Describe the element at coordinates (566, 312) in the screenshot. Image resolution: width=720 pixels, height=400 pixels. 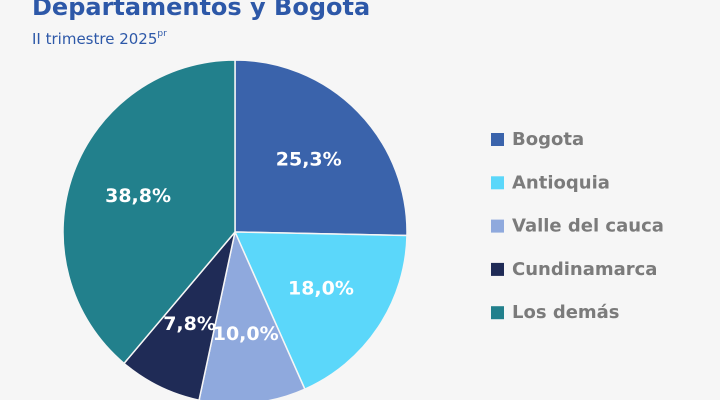
I see `legend-label: Los demás` at that location.